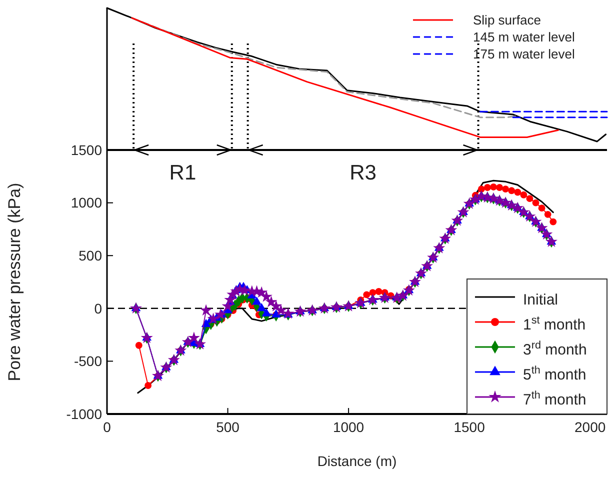  Describe the element at coordinates (348, 427) in the screenshot. I see `x-tick-label: 1000` at that location.